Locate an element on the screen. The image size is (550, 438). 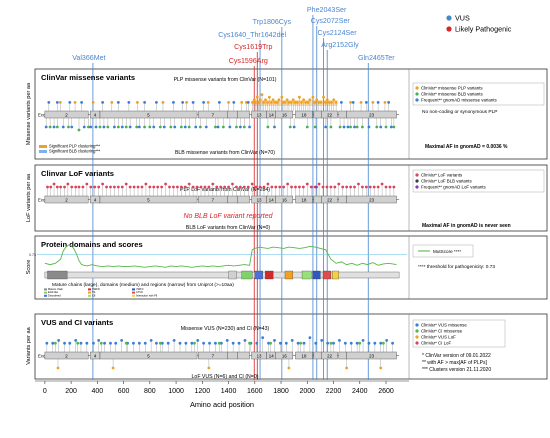
x-tick-label: 0 is located at coordinates (45, 391).